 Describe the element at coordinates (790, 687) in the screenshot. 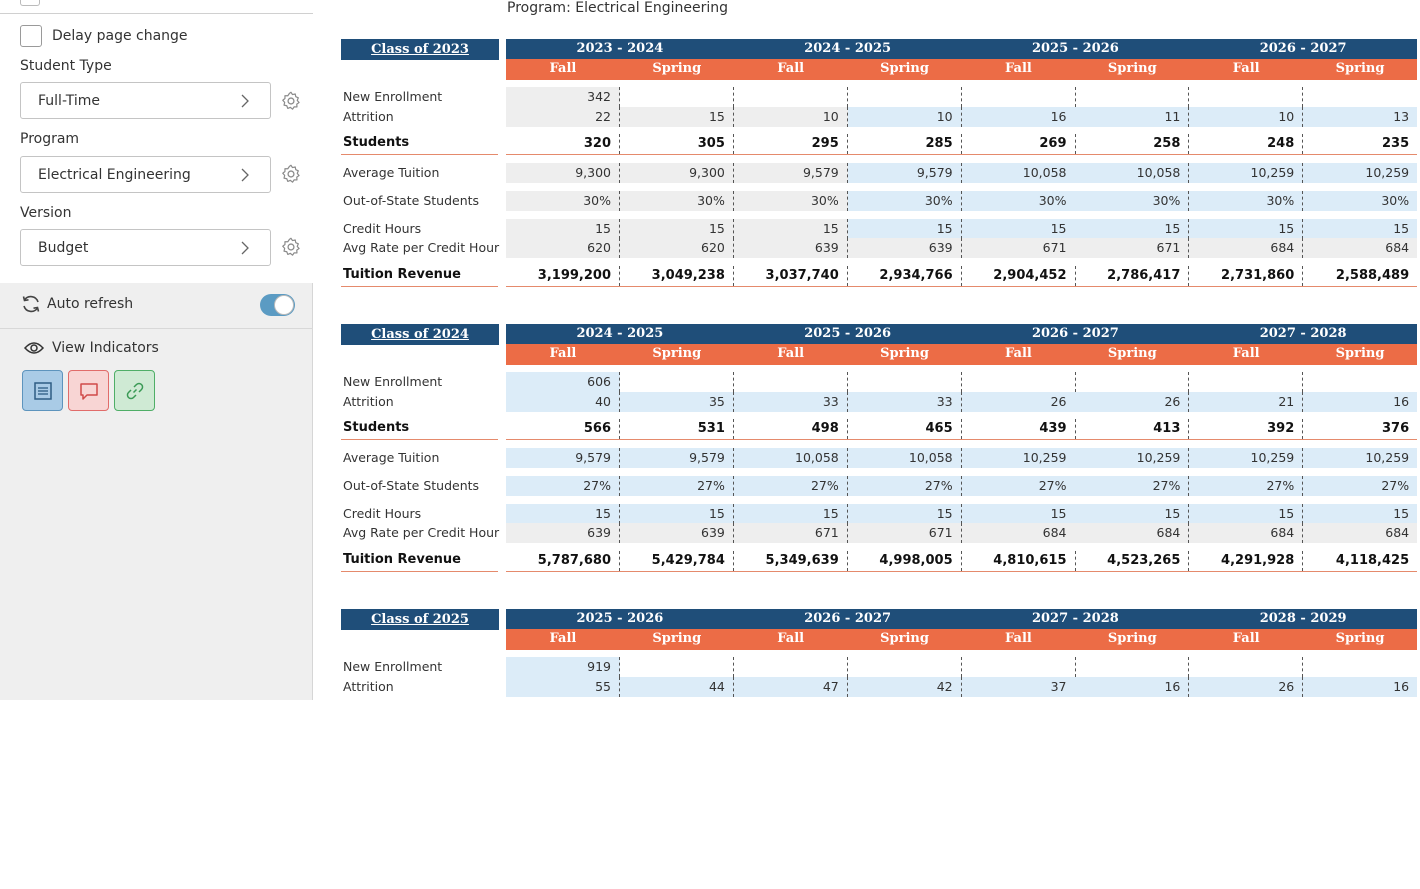

I see `table-cell: 47` at that location.